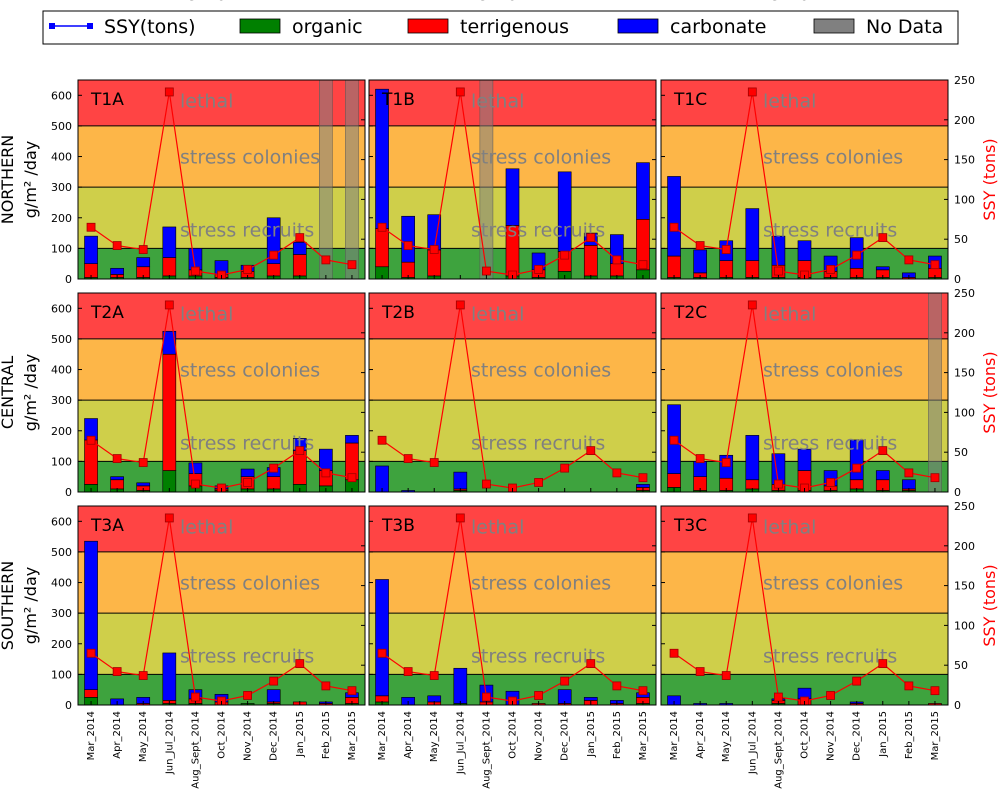  Describe the element at coordinates (30, 605) in the screenshot. I see `y-axis-unit-label: g/m² /day` at that location.